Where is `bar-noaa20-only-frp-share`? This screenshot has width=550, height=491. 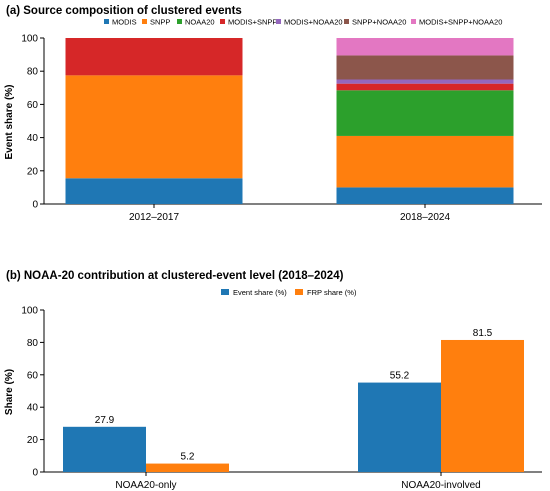
bar-noaa20-only-frp-share is located at coordinates (187, 467).